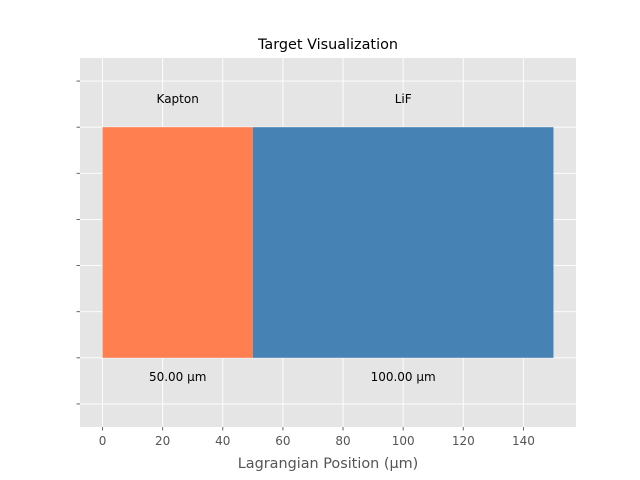  Describe the element at coordinates (103, 441) in the screenshot. I see `x-tick-label: 0` at that location.